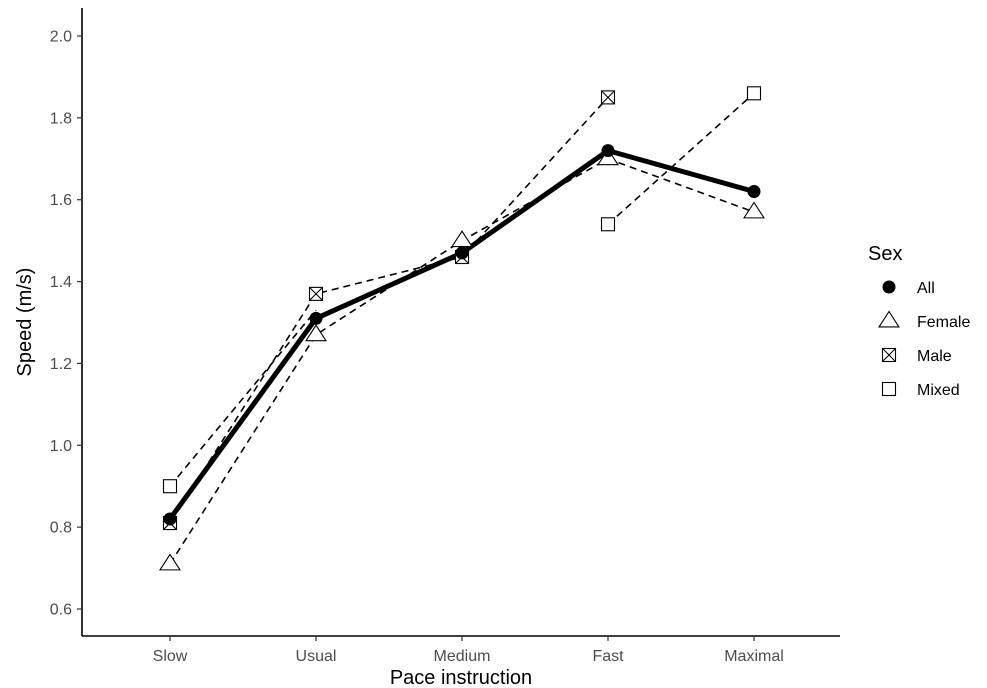 Image resolution: width=987 pixels, height=688 pixels. What do you see at coordinates (885, 254) in the screenshot?
I see `legend-title: Sex` at bounding box center [885, 254].